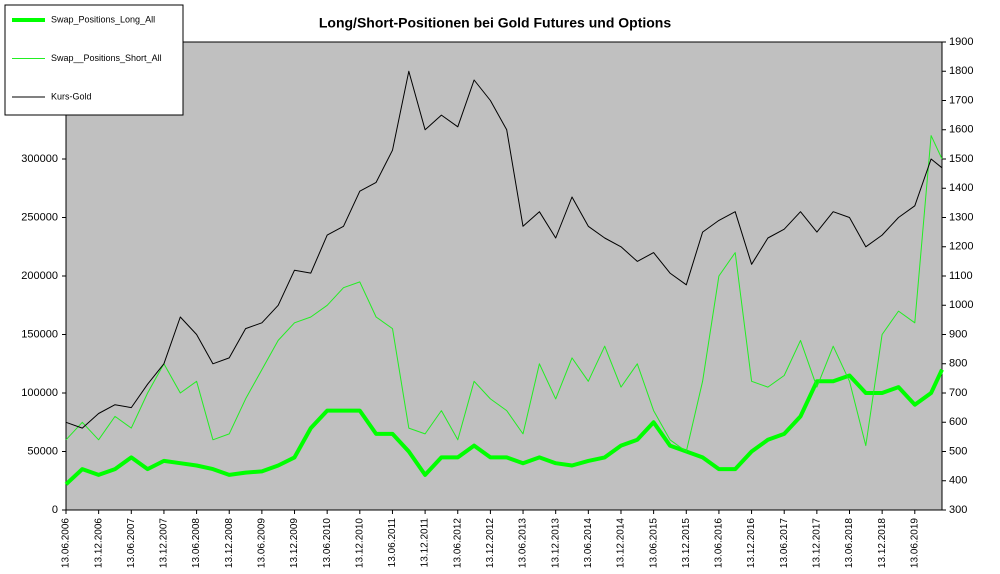 The width and height of the screenshot is (1000, 574). What do you see at coordinates (131, 543) in the screenshot?
I see `x-tick-label: 13.06.2007` at bounding box center [131, 543].